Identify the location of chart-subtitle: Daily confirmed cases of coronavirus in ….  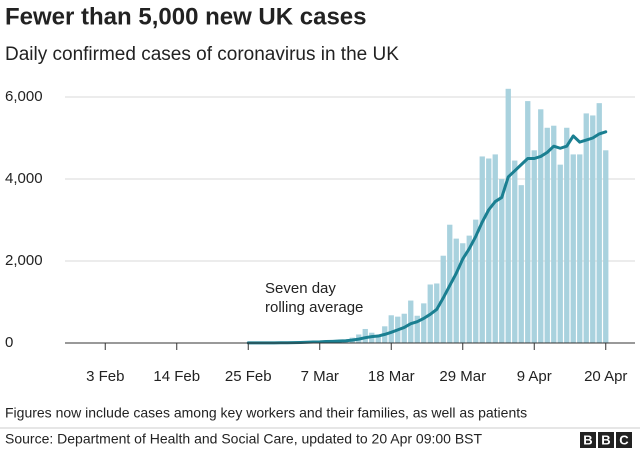
(202, 54).